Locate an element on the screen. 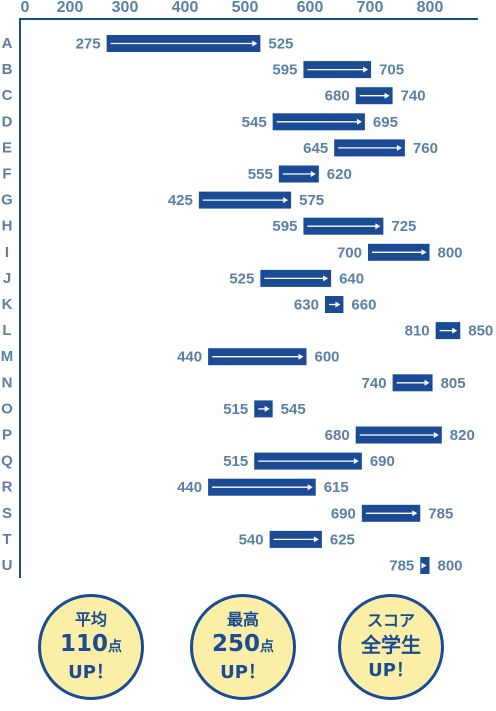  end-value-label-Q: 690 is located at coordinates (382, 461).